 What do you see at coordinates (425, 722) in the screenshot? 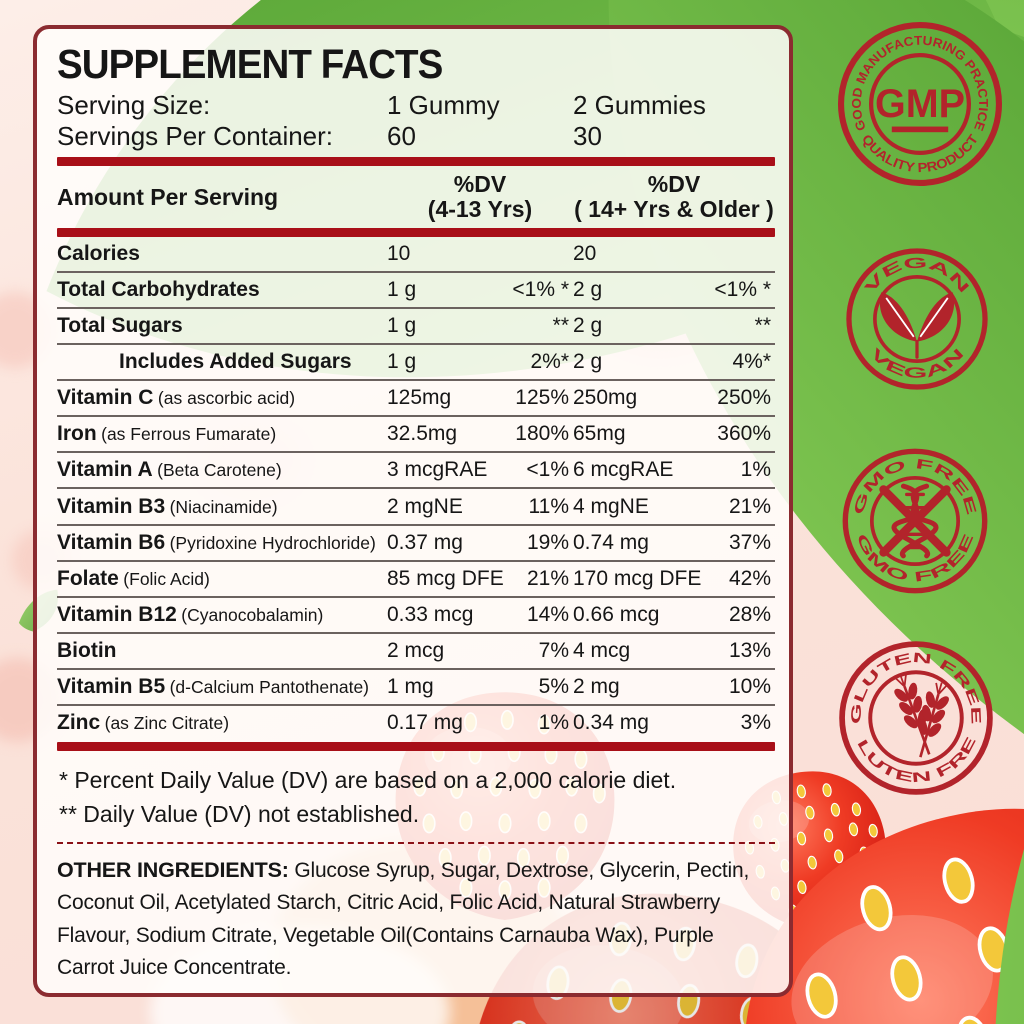
I see `amount-child: 0.17 mg` at bounding box center [425, 722].